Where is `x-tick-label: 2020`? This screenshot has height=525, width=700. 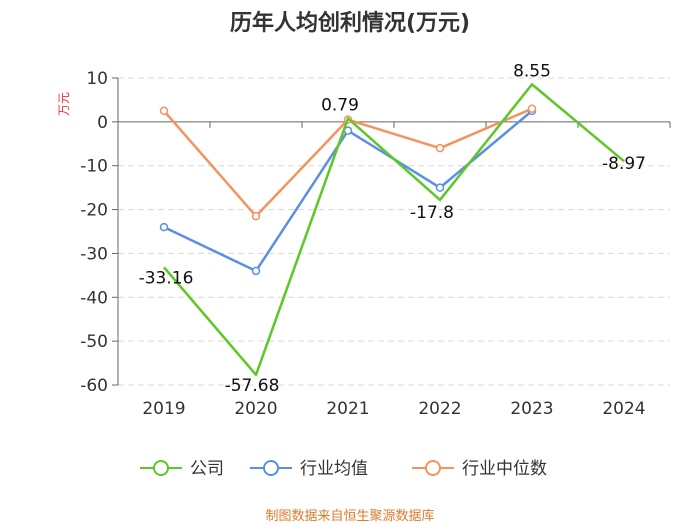 x-tick-label: 2020 is located at coordinates (255, 409).